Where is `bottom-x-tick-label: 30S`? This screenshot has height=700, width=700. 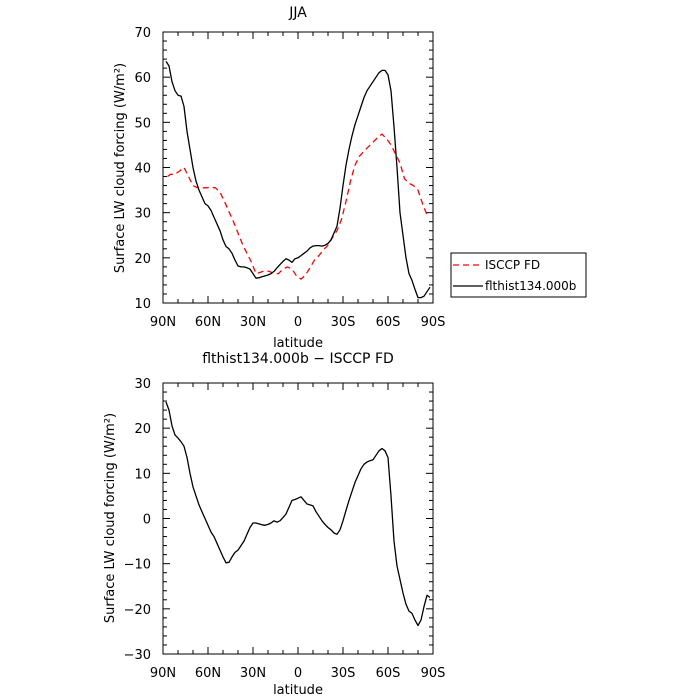 bottom-x-tick-label: 30S is located at coordinates (343, 673).